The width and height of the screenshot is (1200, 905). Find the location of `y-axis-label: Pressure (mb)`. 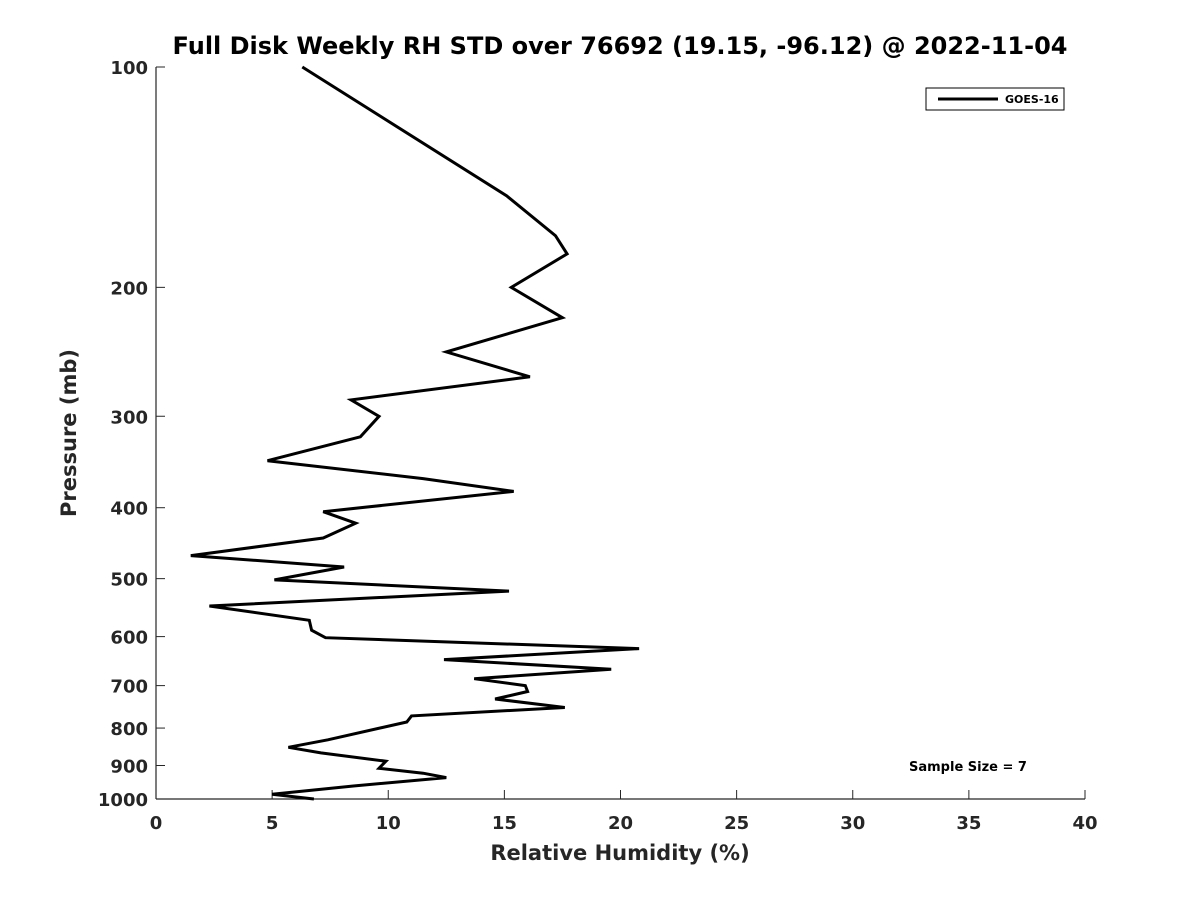

y-axis-label: Pressure (mb) is located at coordinates (69, 433).